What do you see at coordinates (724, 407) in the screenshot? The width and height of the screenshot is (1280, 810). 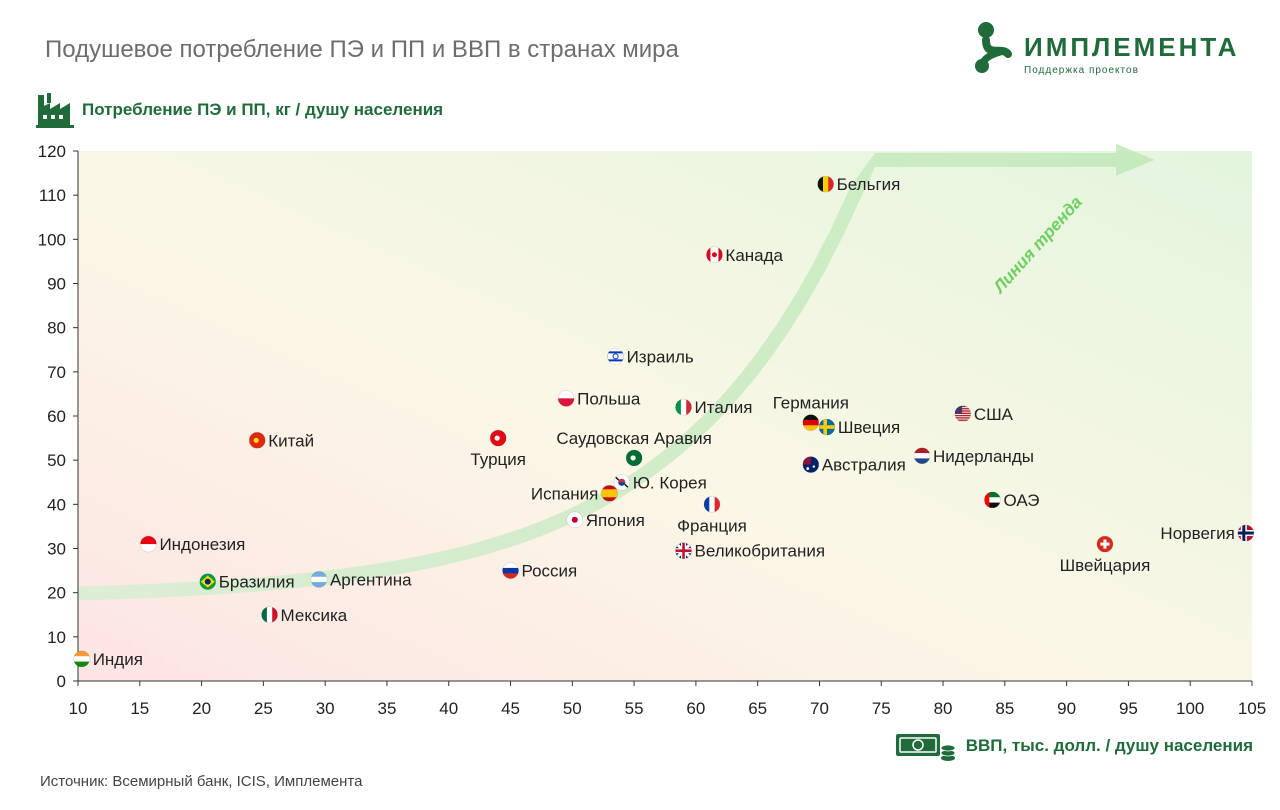 I see `point-label: Италия` at bounding box center [724, 407].